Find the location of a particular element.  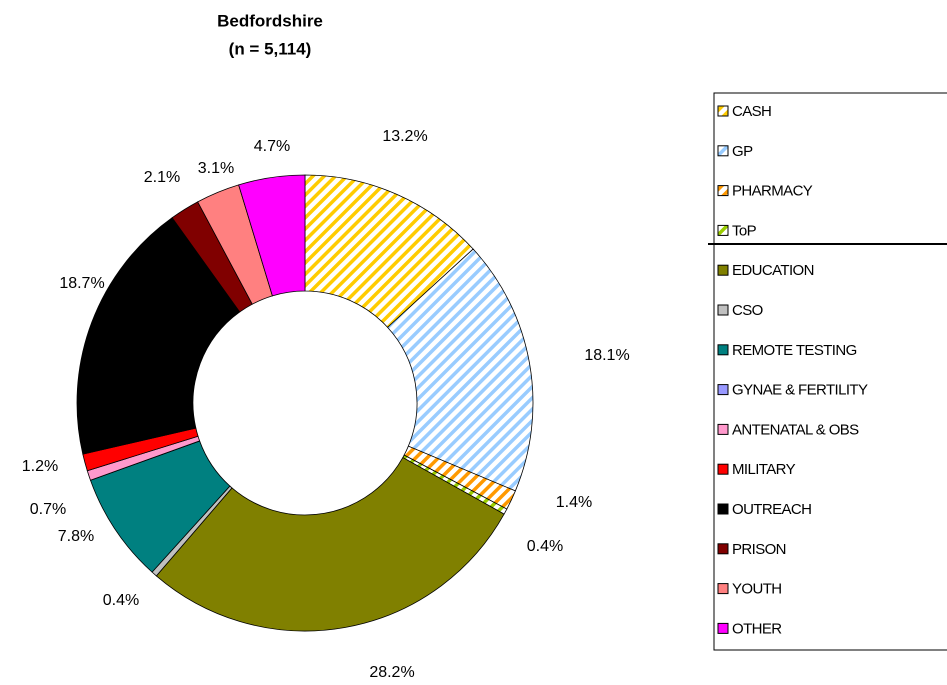

chart-title: Bedfordshire is located at coordinates (270, 20).